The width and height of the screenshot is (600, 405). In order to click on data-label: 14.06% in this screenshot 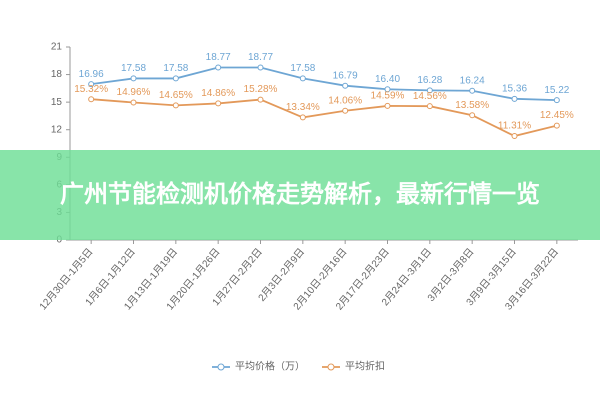, I will do `click(345, 100)`.